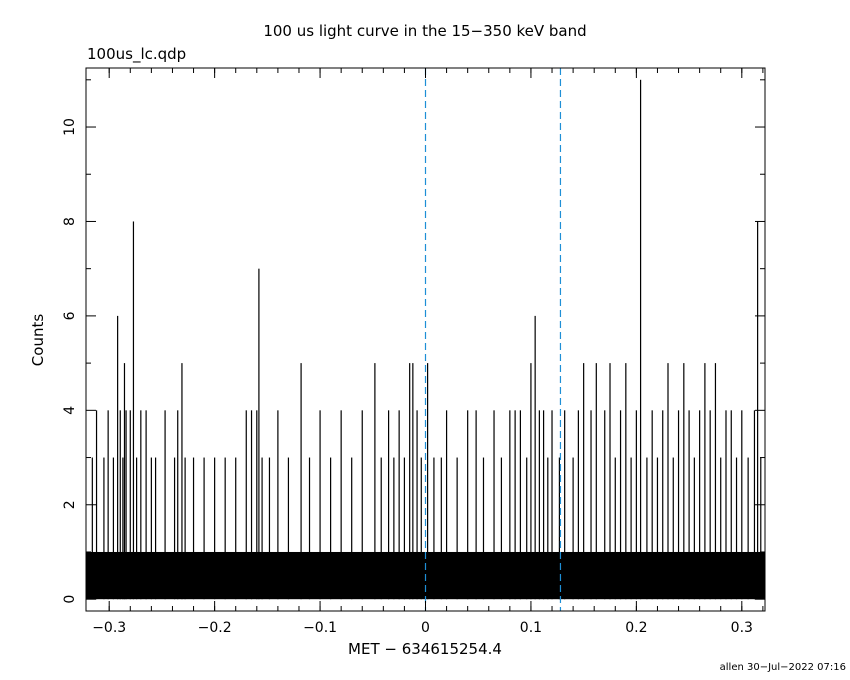 The image size is (850, 680). I want to click on y-tick-label: 4, so click(70, 410).